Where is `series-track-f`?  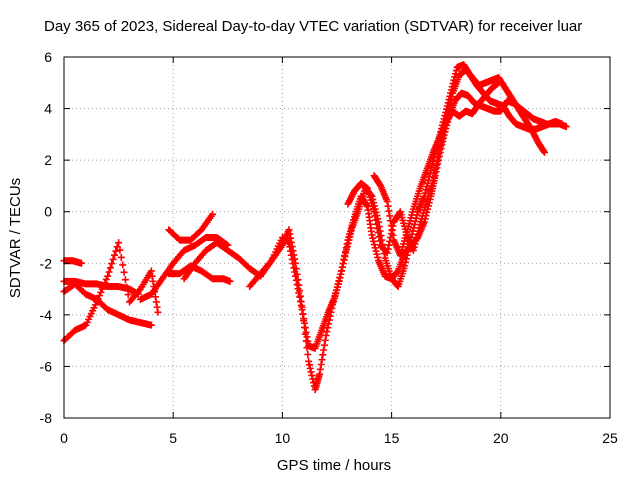 series-track-f is located at coordinates (199, 273).